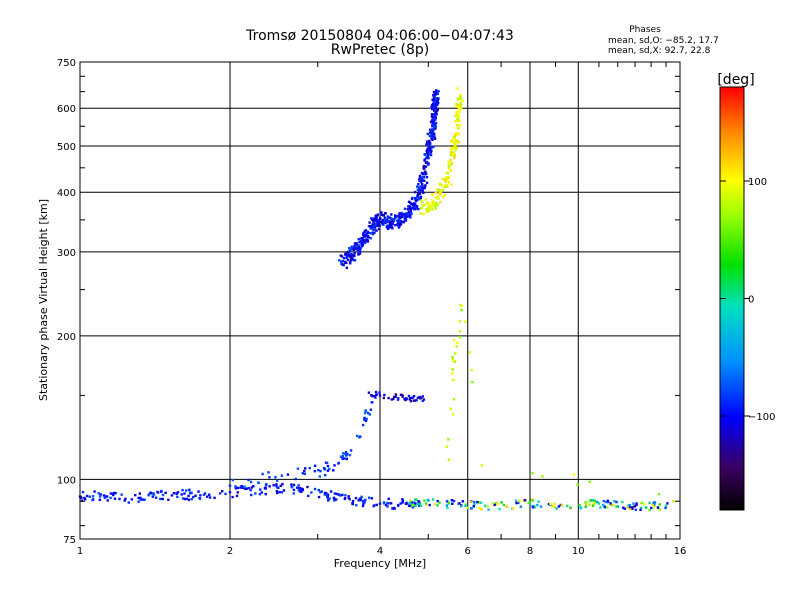 This screenshot has height=600, width=800. I want to click on stats-heading: Phases, so click(645, 30).